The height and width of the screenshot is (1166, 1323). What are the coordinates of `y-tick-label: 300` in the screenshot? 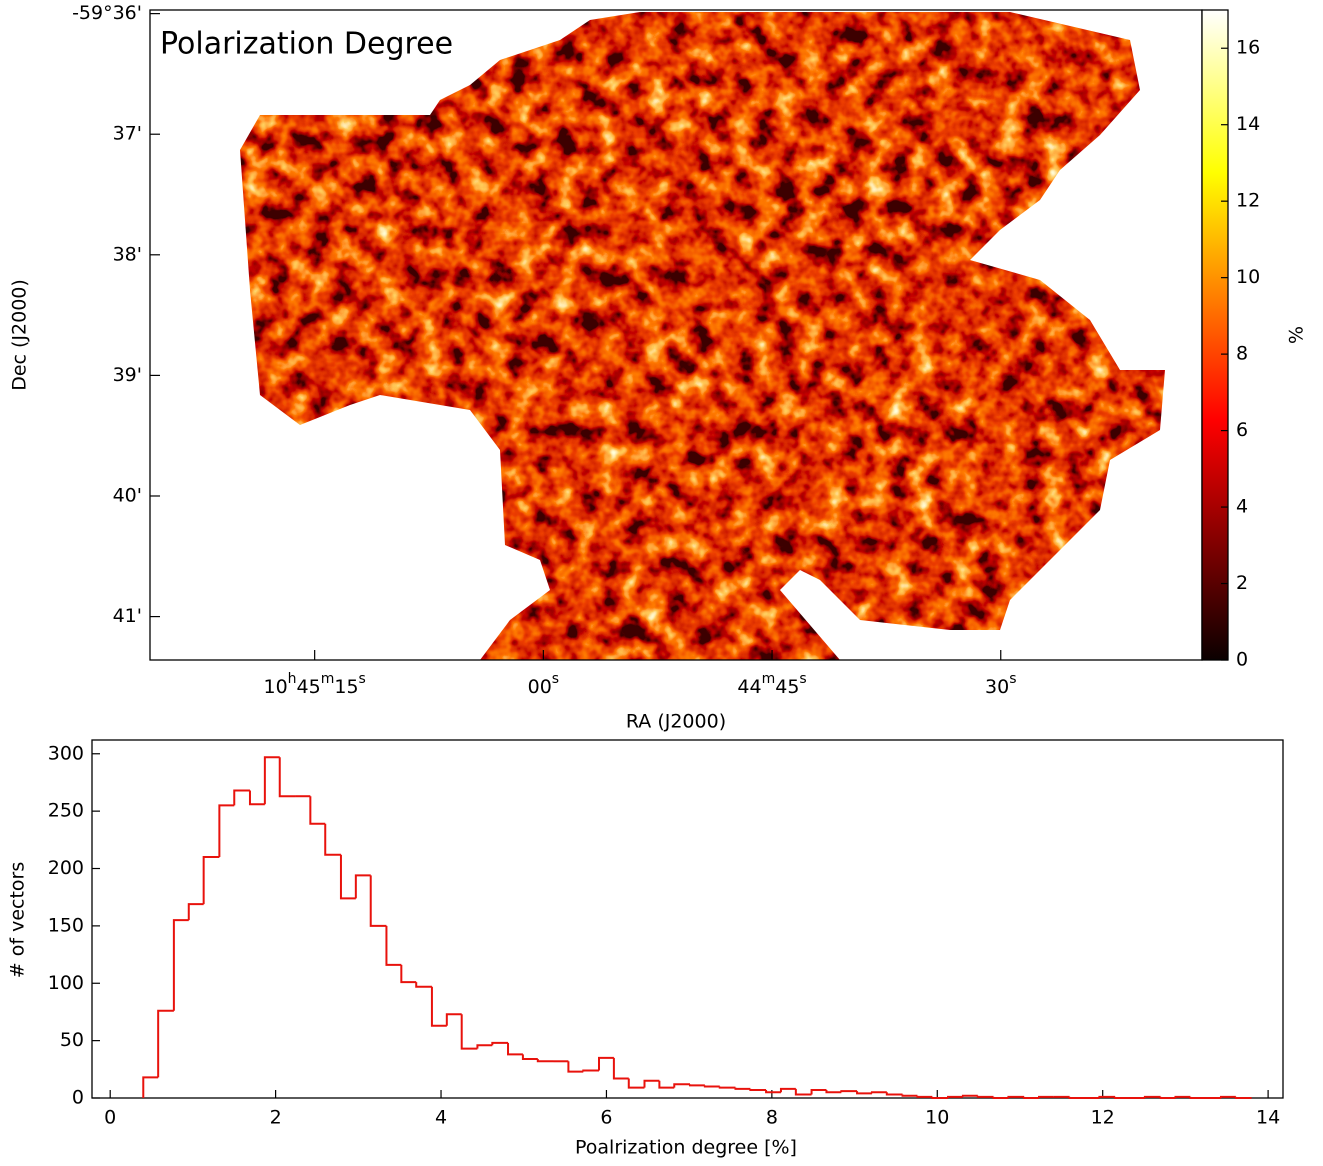 It's located at (66, 753).